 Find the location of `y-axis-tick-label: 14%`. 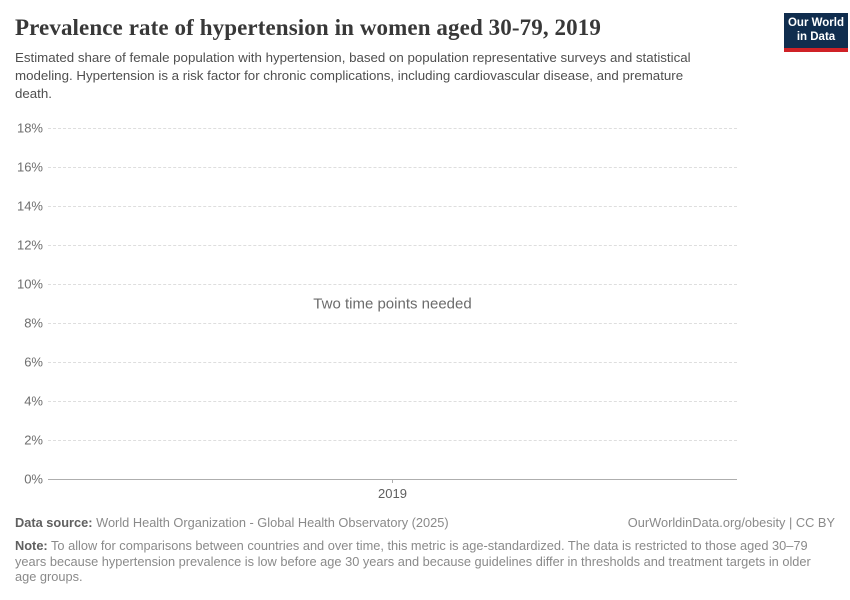

y-axis-tick-label: 14% is located at coordinates (29, 206).